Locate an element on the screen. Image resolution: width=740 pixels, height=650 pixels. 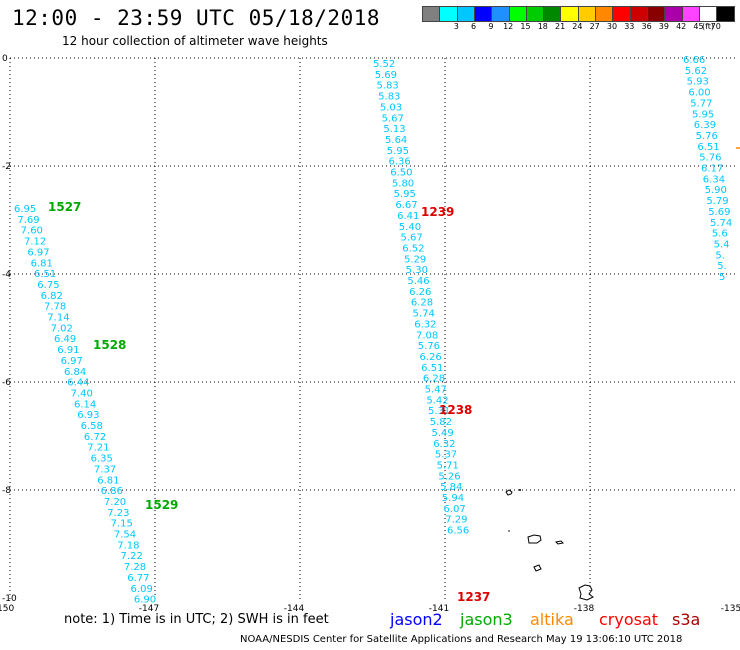
track-middle-value: 5.42 is located at coordinates (437, 400).